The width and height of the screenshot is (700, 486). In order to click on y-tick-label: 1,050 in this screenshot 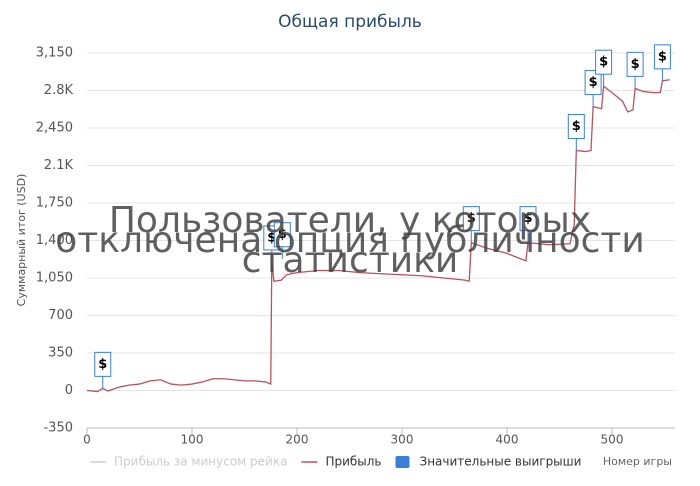, I will do `click(54, 278)`.